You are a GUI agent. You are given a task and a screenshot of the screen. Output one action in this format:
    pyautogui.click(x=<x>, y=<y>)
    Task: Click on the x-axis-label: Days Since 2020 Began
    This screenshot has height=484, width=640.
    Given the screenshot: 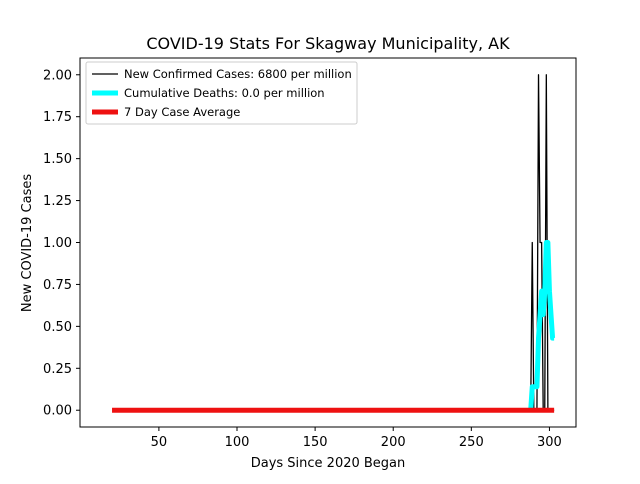 What is the action you would take?
    pyautogui.click(x=328, y=463)
    